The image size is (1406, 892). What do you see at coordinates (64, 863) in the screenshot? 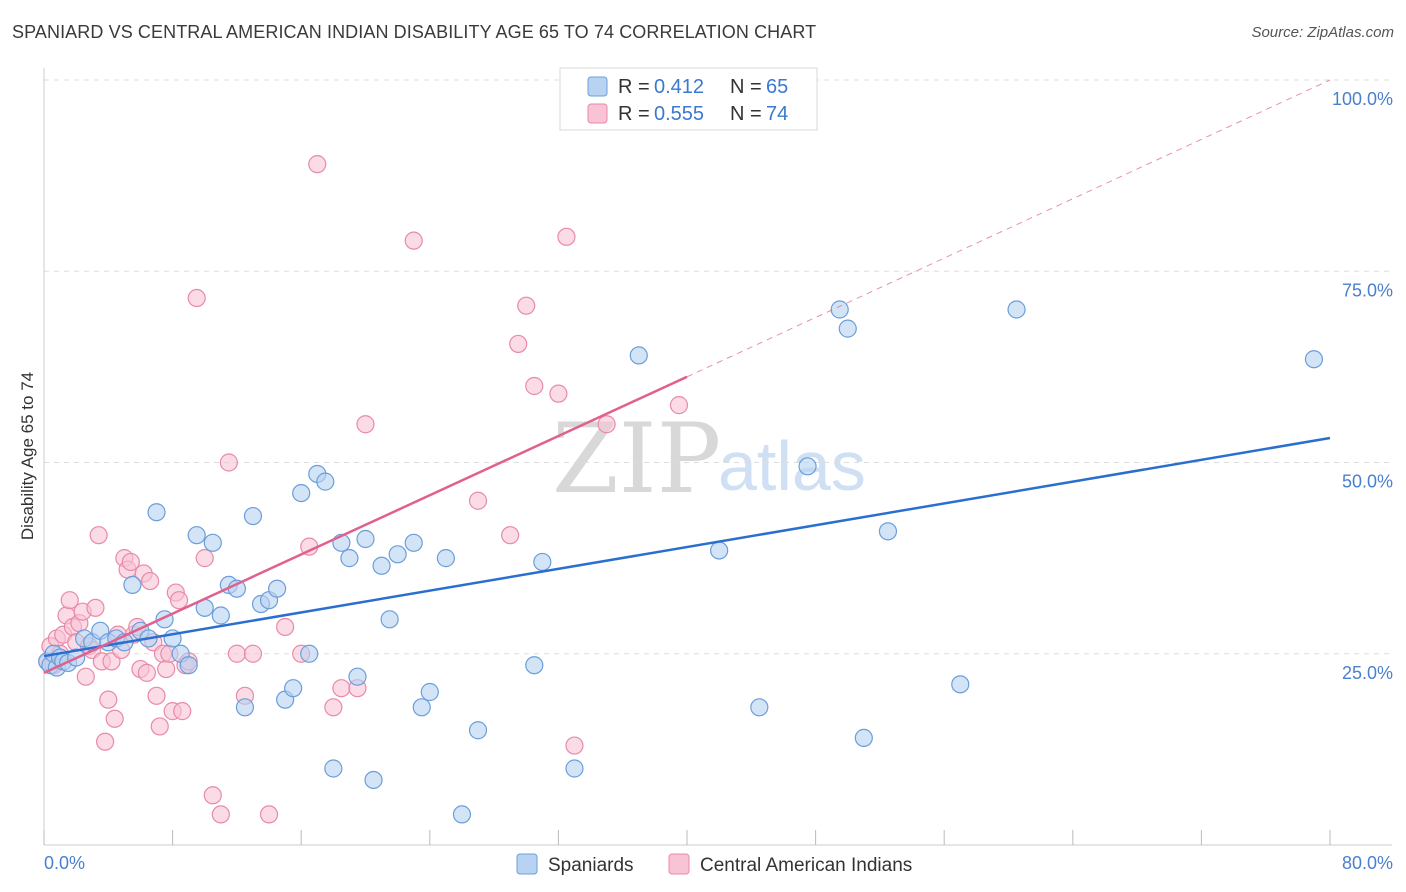
I see `x-tick-label: 0.0%` at bounding box center [64, 863].